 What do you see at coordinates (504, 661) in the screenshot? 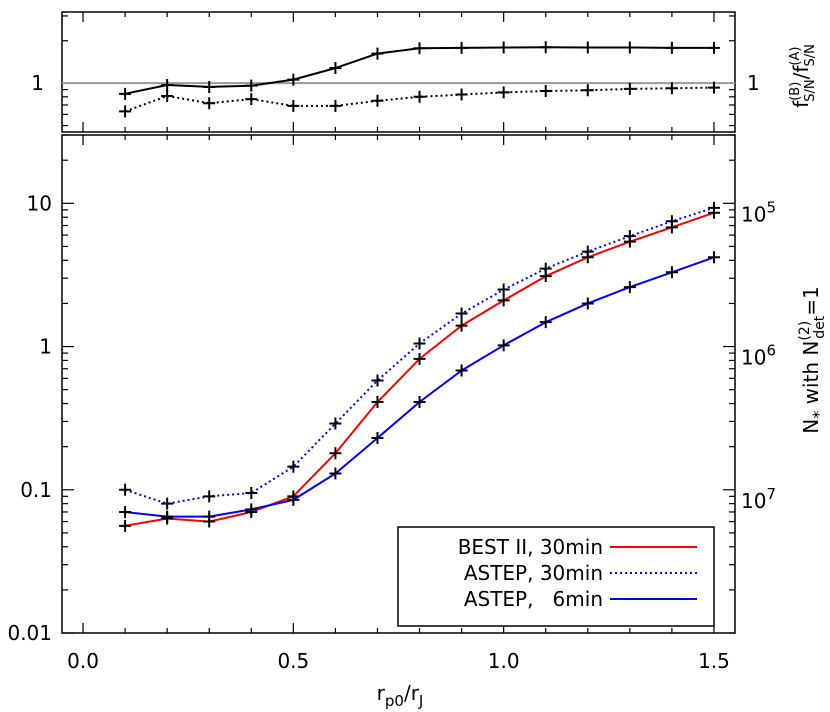
I see `x-tick-label: 1.0` at bounding box center [504, 661].